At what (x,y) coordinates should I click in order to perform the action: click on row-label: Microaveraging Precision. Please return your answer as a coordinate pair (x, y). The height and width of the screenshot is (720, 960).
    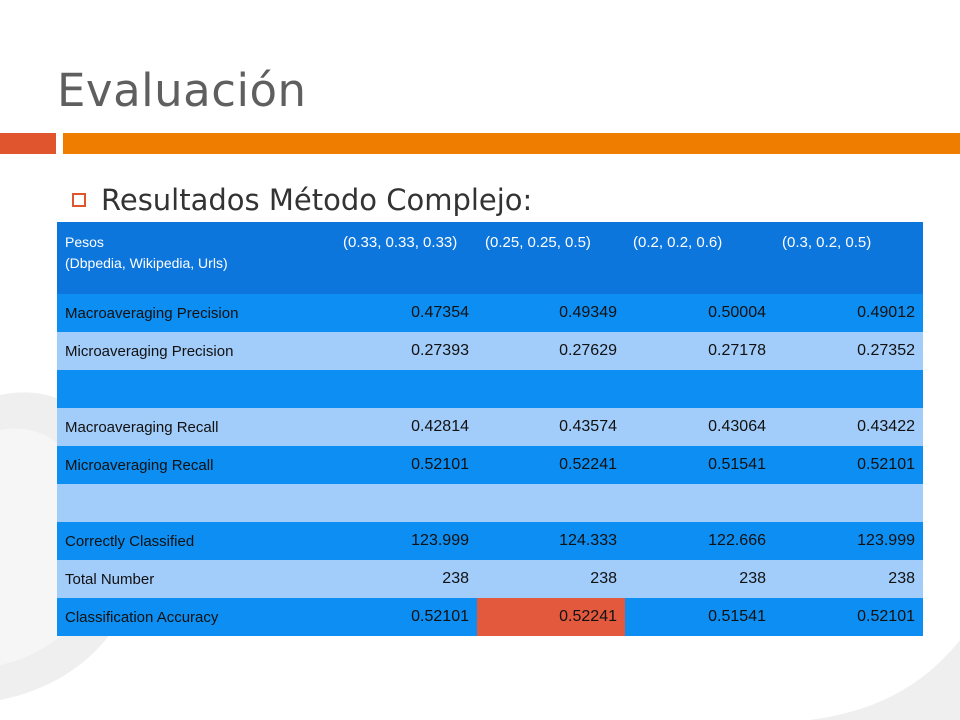
    Looking at the image, I should click on (196, 351).